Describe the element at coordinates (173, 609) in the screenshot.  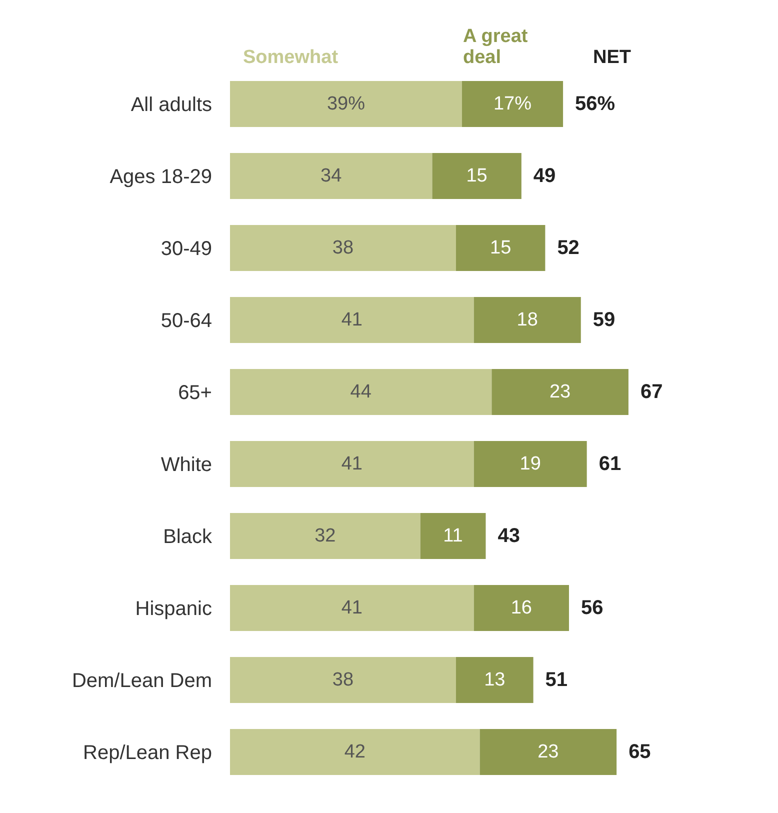
I see `y-tick-label: Hispanic` at that location.